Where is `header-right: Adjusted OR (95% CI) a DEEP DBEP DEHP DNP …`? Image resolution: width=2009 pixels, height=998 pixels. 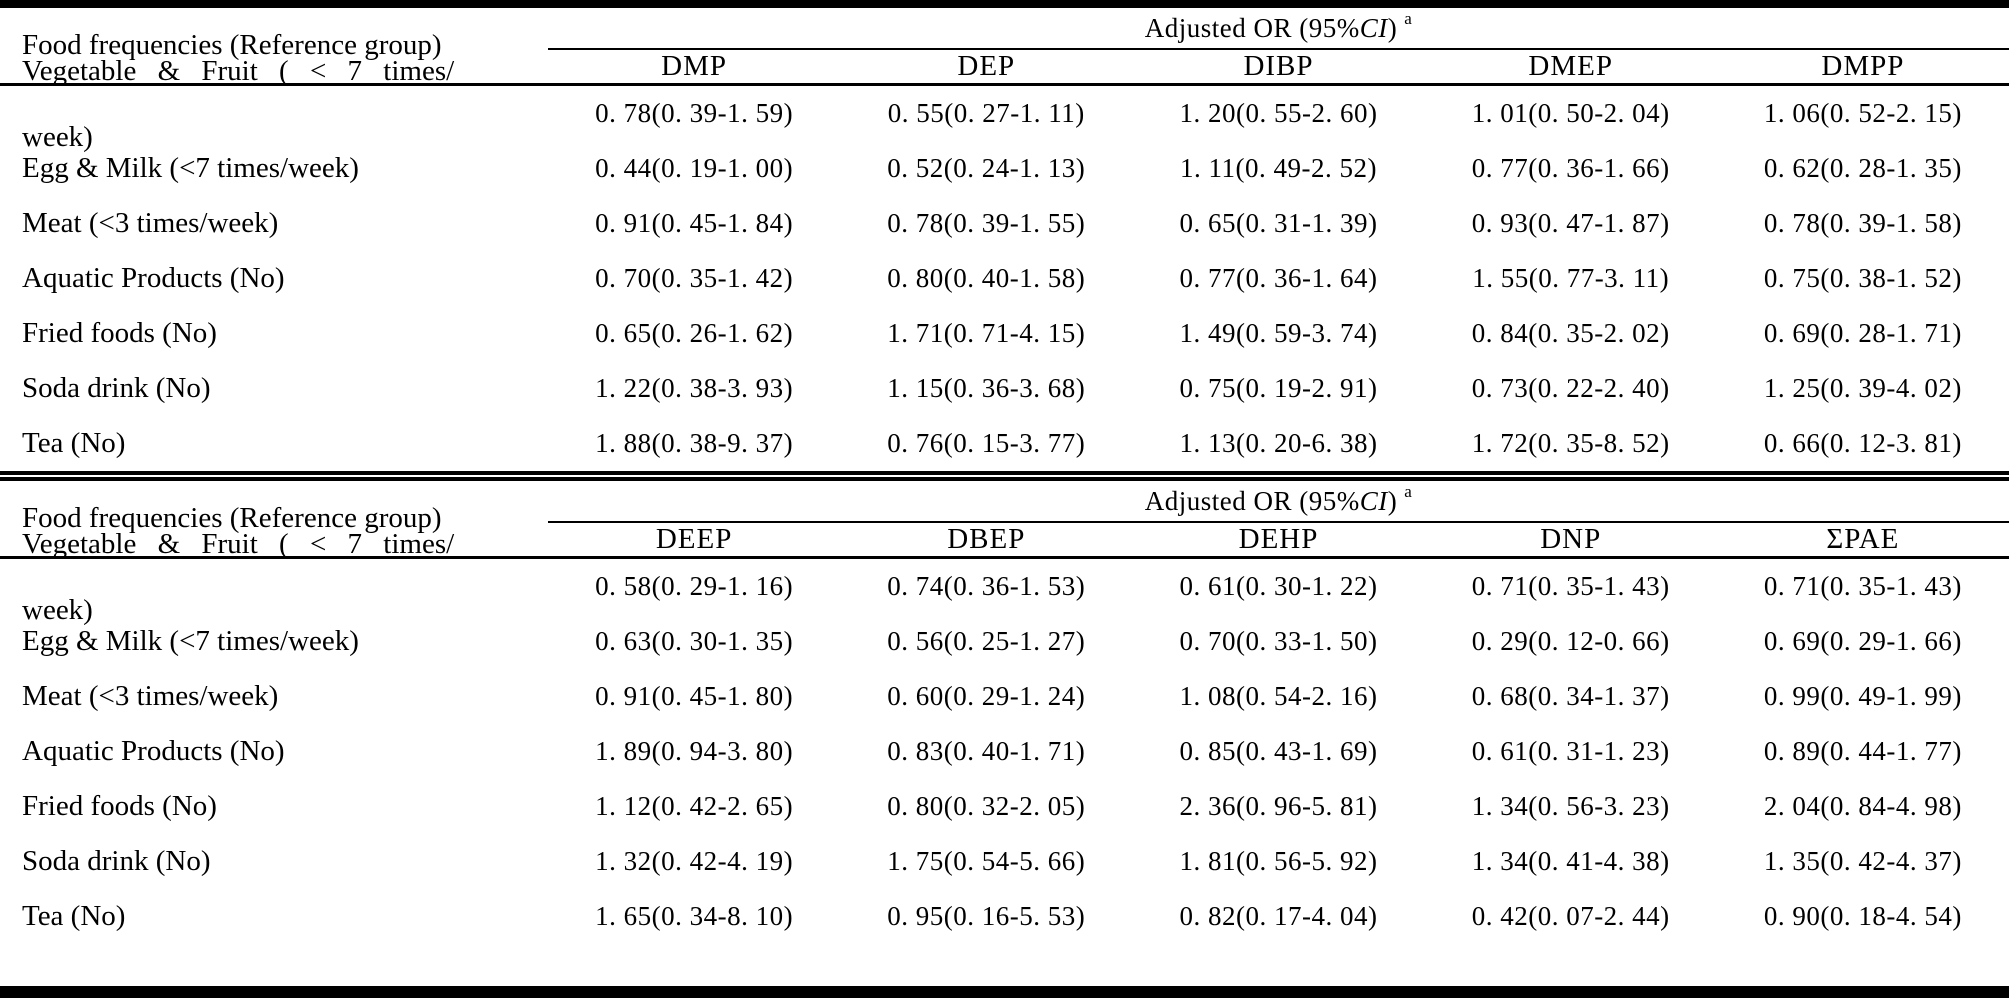 header-right: Adjusted OR (95% CI) a DEEP DBEP DEHP DNP … is located at coordinates (1278, 518).